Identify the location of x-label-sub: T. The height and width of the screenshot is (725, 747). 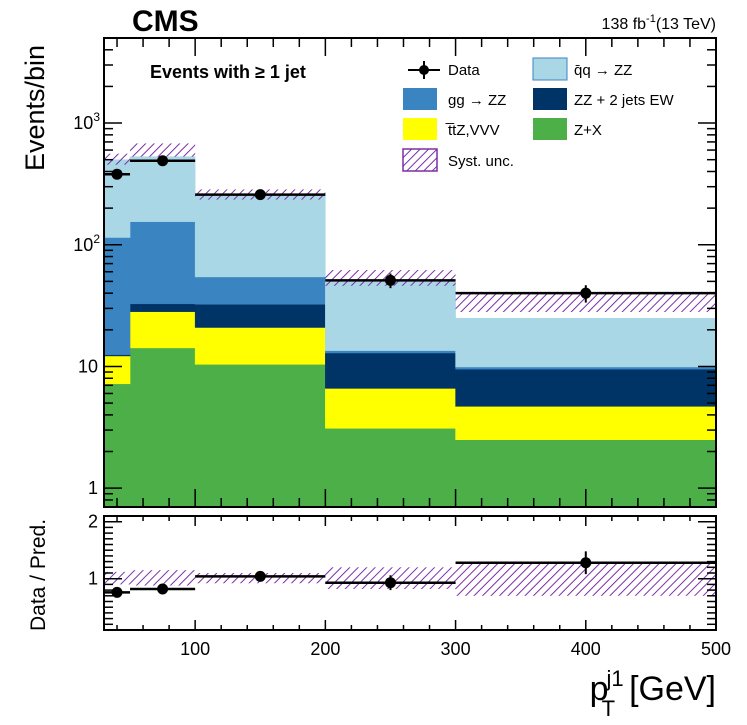
(608, 708).